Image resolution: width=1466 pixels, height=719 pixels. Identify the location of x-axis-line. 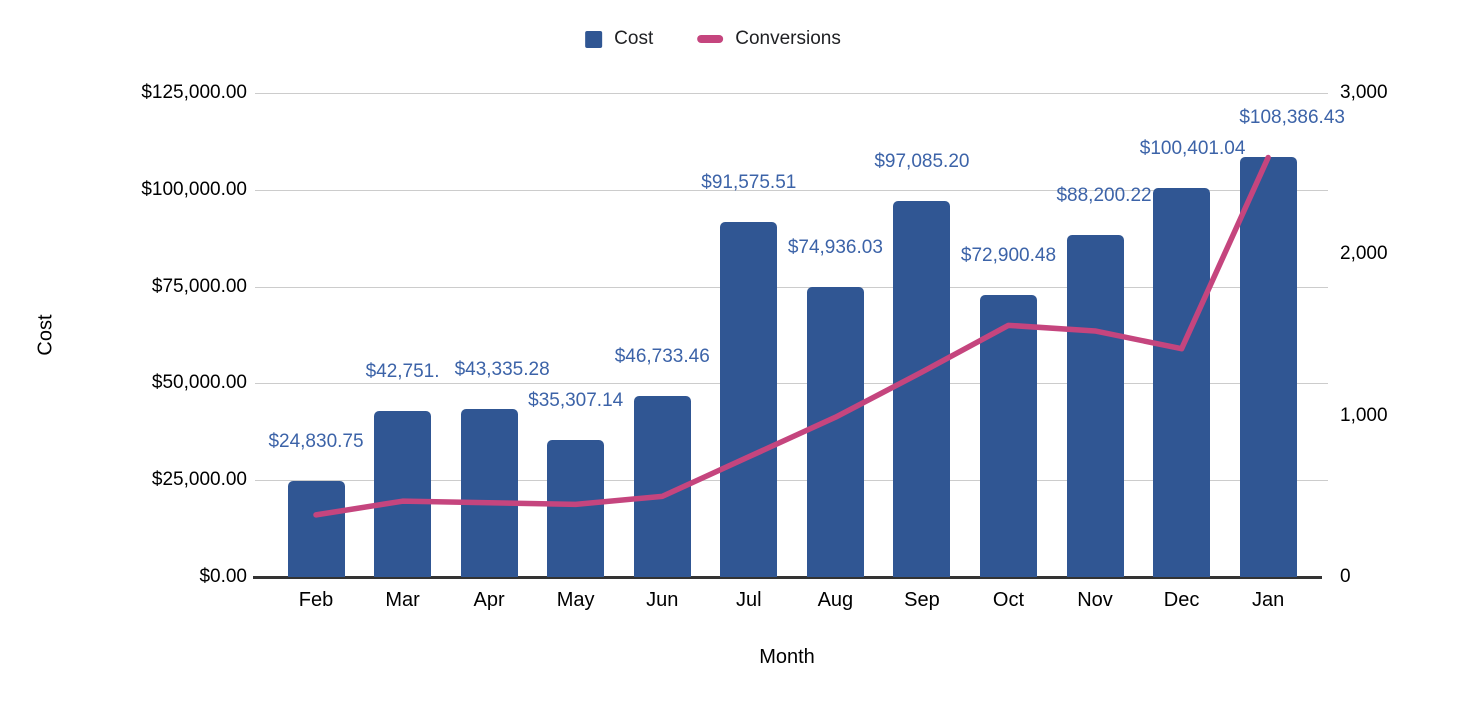
(787, 577).